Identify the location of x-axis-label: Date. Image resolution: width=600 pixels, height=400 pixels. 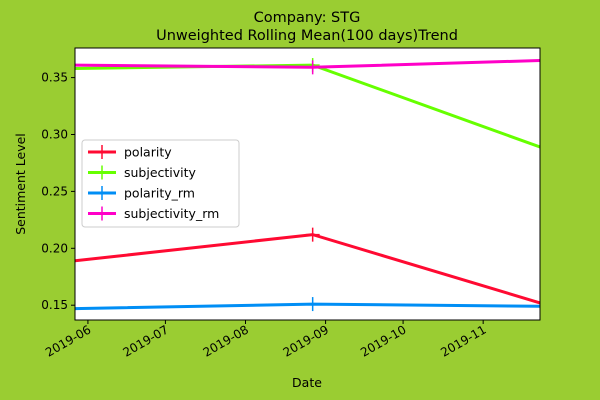
(307, 382).